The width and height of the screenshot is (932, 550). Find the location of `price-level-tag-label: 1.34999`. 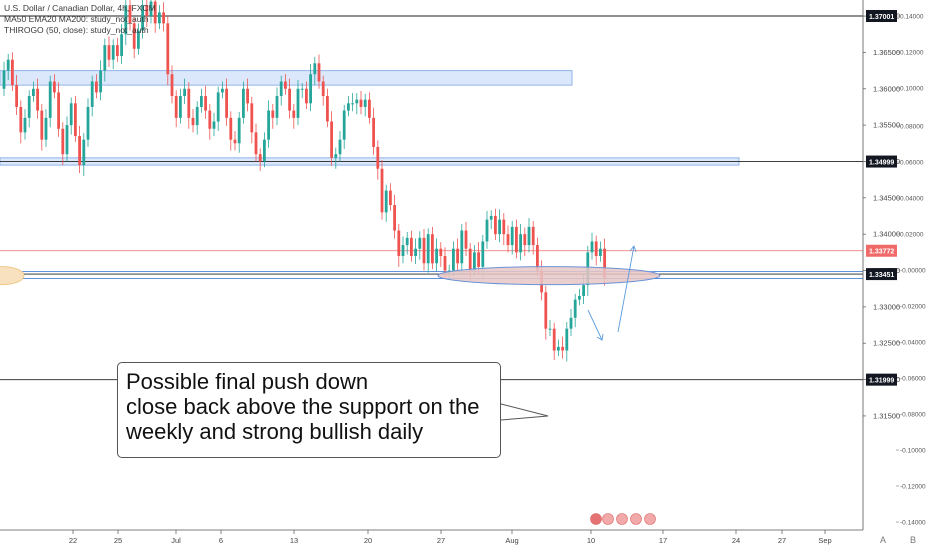

price-level-tag-label: 1.34999 is located at coordinates (881, 163).